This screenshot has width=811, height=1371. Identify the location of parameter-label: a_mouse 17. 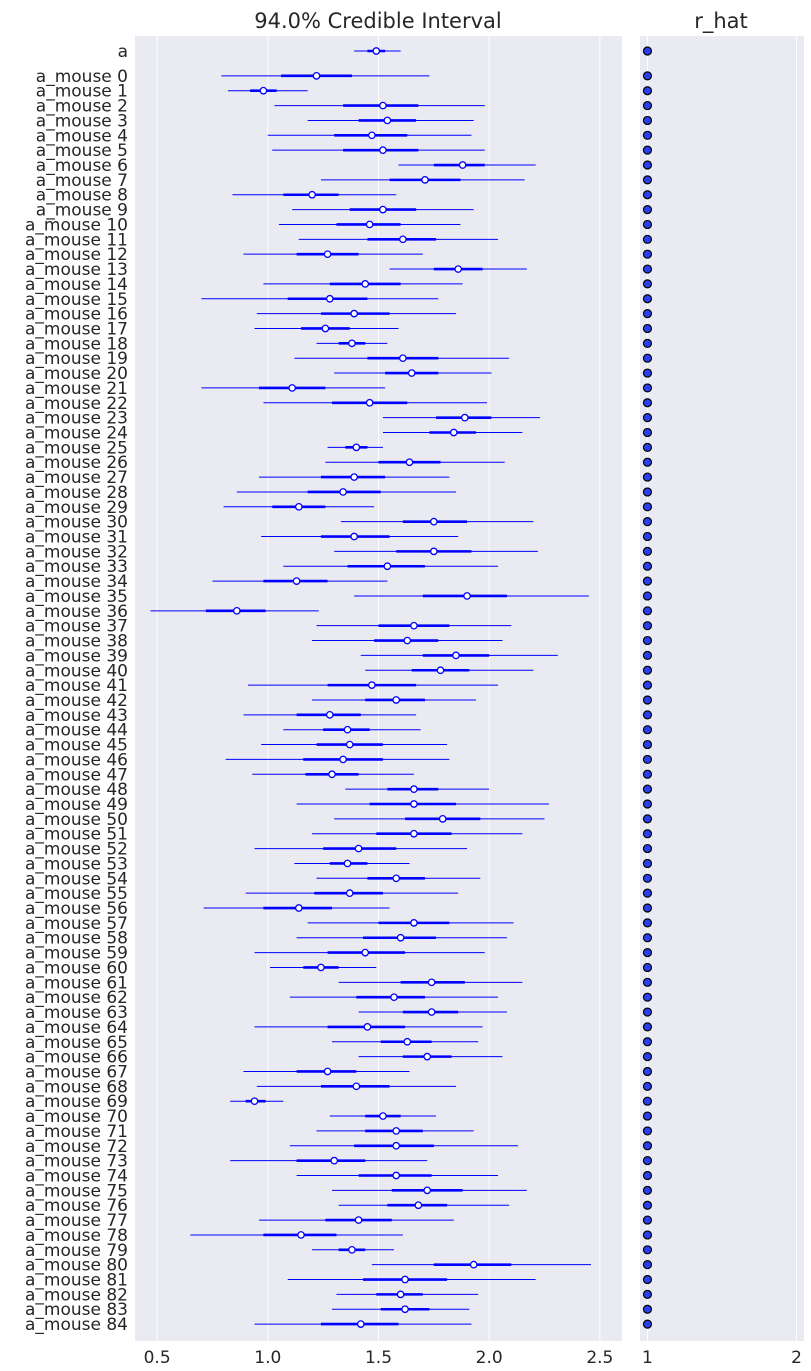
(76, 329).